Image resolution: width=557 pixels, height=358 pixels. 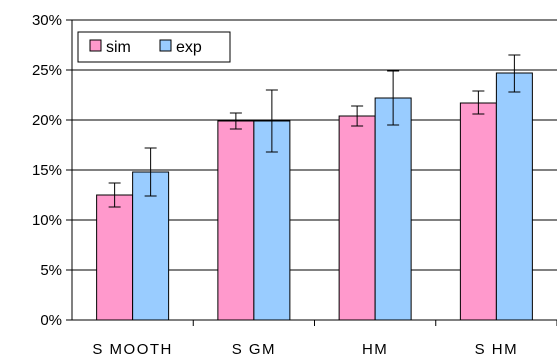 I want to click on y-tick-label: 15%, so click(x=47, y=170).